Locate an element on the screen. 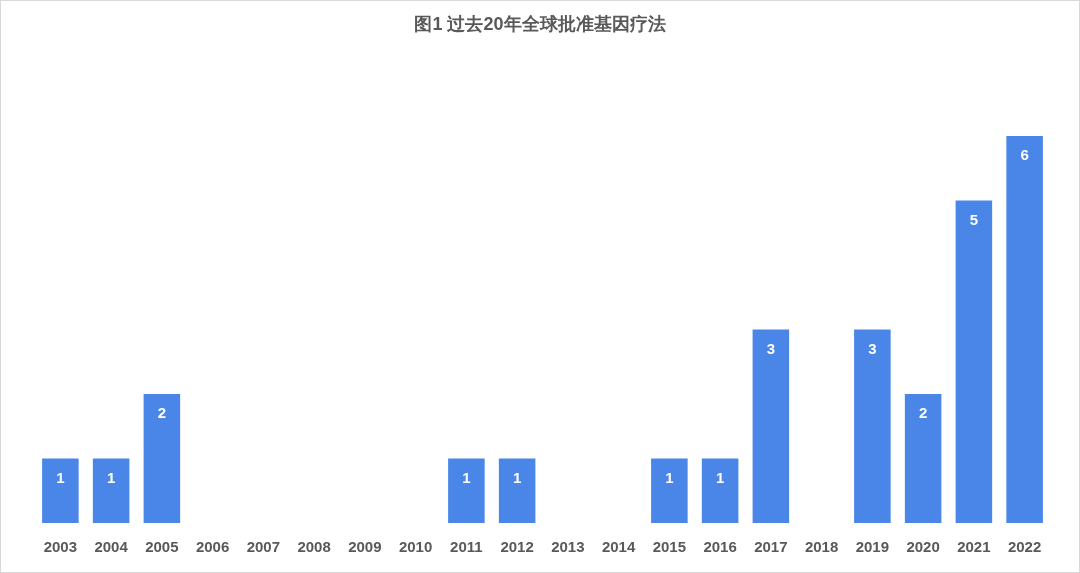  data-label: 6 is located at coordinates (1024, 154).